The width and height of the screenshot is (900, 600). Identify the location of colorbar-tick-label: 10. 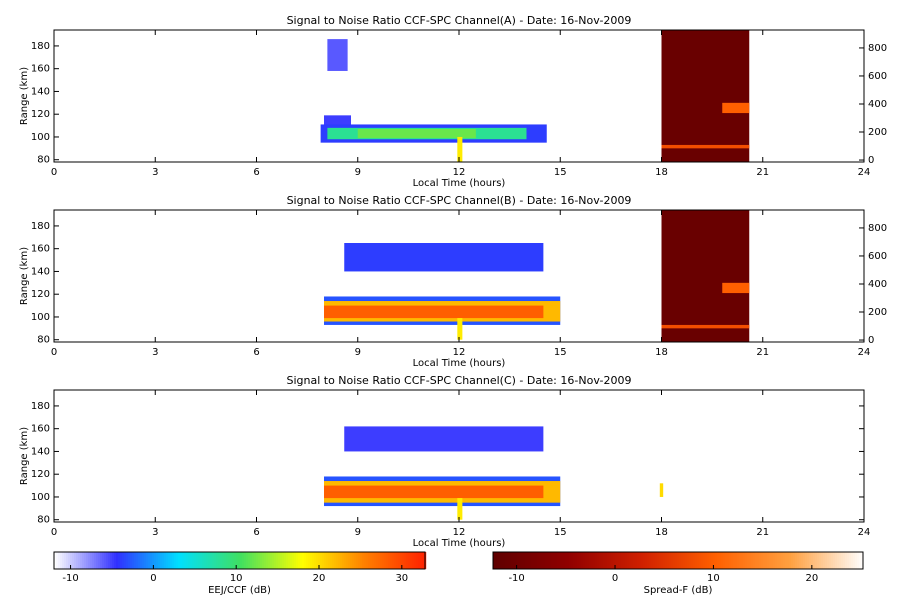
(713, 578).